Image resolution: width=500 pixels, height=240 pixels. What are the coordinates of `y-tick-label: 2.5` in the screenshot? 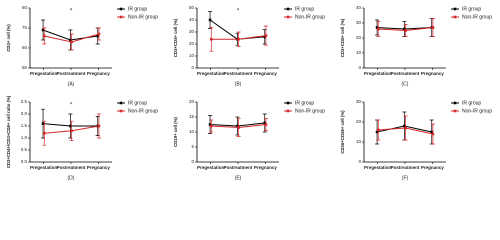 It's located at (24, 101).